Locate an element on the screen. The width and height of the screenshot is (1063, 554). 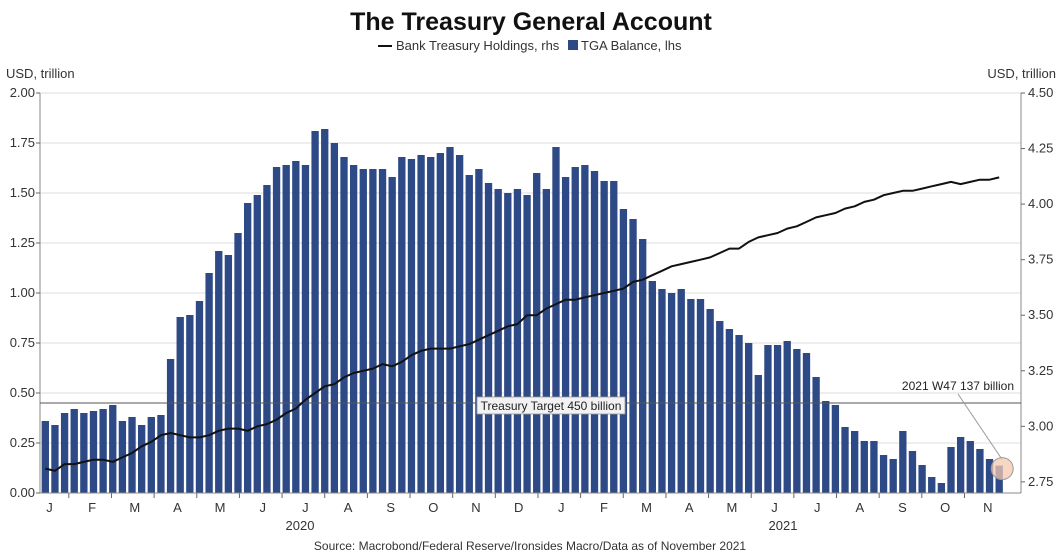
left-tick-label: 0.00 is located at coordinates (22, 492).